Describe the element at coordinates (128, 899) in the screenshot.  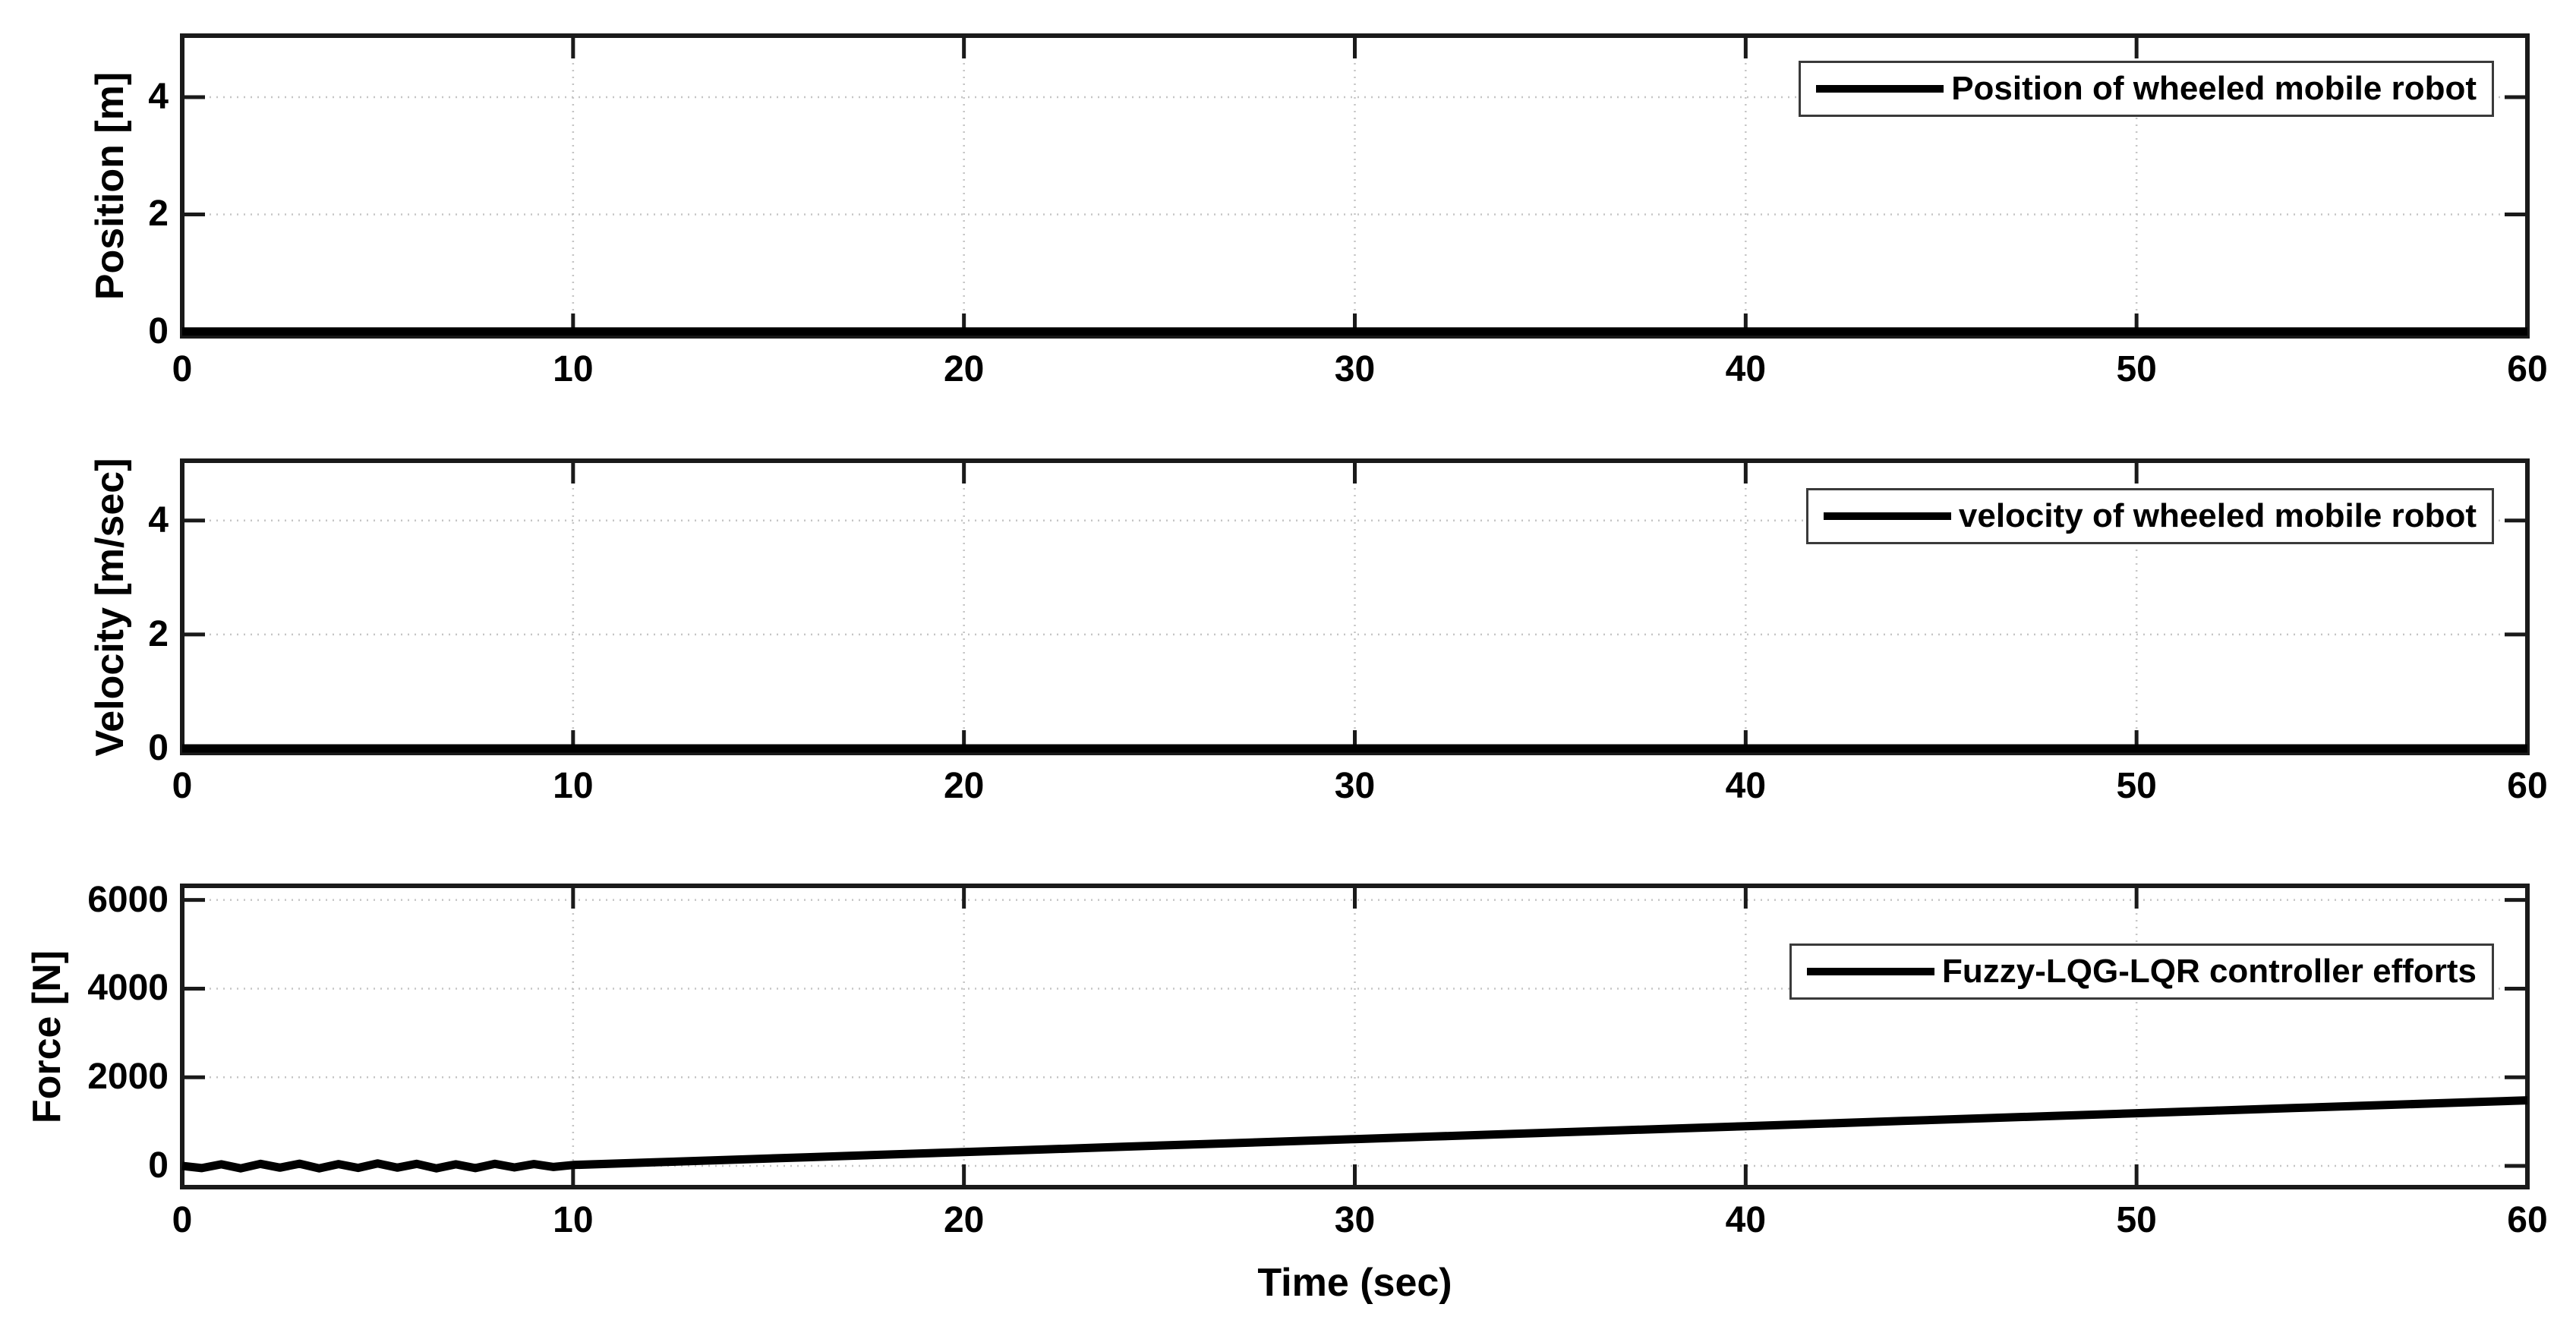
I see `y-tick-label: 6000` at that location.